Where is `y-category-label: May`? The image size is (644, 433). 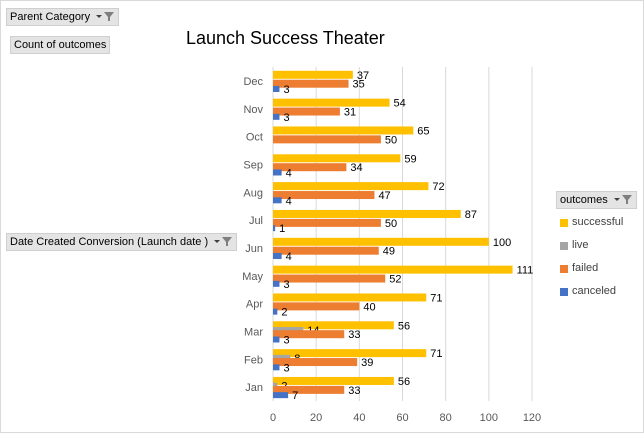 y-category-label: May is located at coordinates (252, 277).